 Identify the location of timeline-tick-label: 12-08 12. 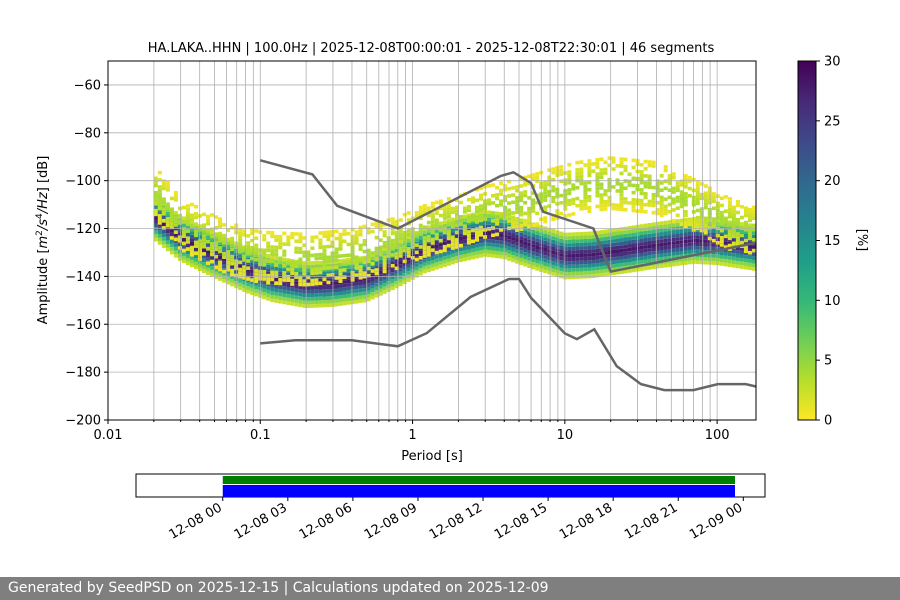
(456, 521).